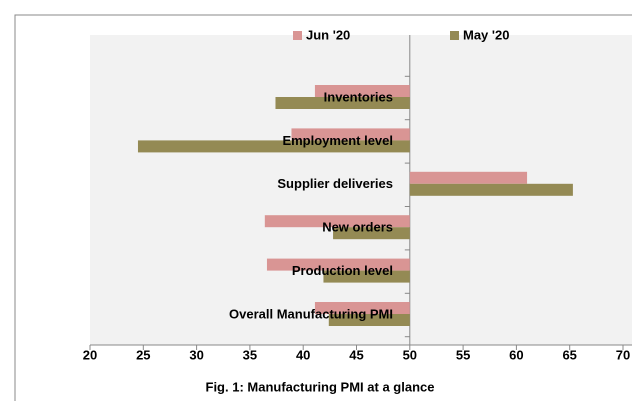  What do you see at coordinates (623, 354) in the screenshot?
I see `x-tick-label: 70` at bounding box center [623, 354].